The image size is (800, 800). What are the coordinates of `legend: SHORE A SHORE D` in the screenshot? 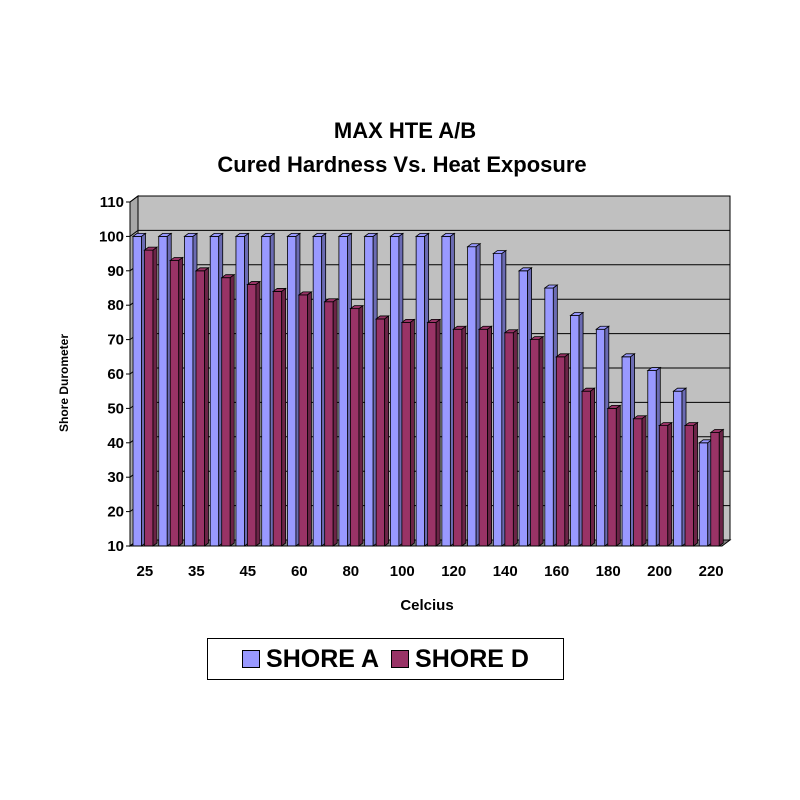 It's located at (385, 659).